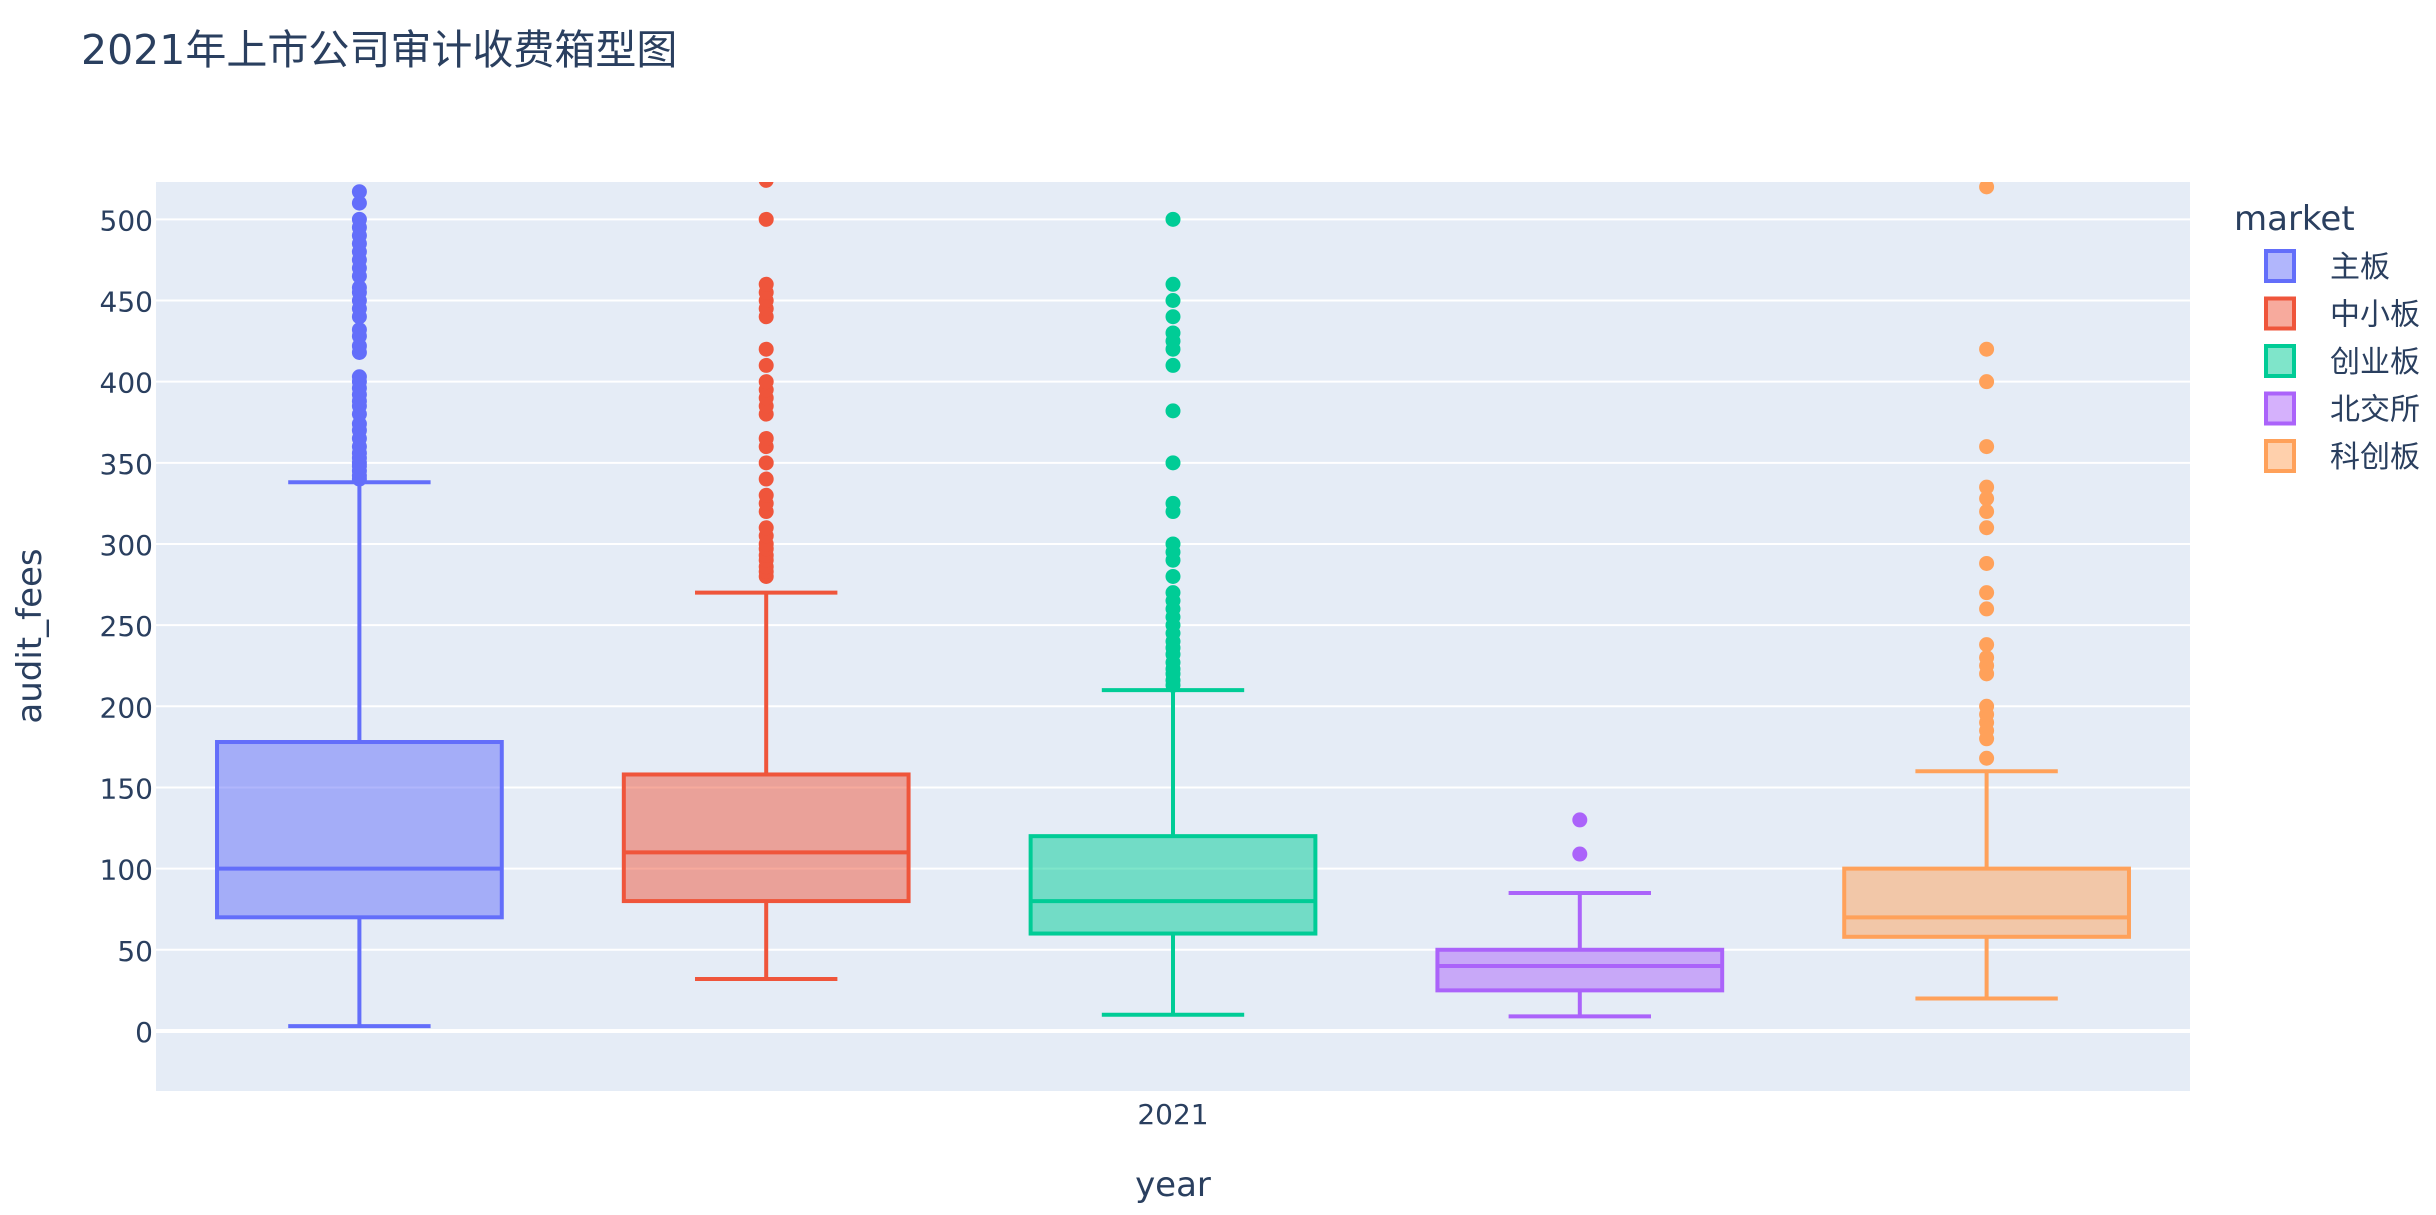  I want to click on y-tick-label: 500, so click(126, 220).